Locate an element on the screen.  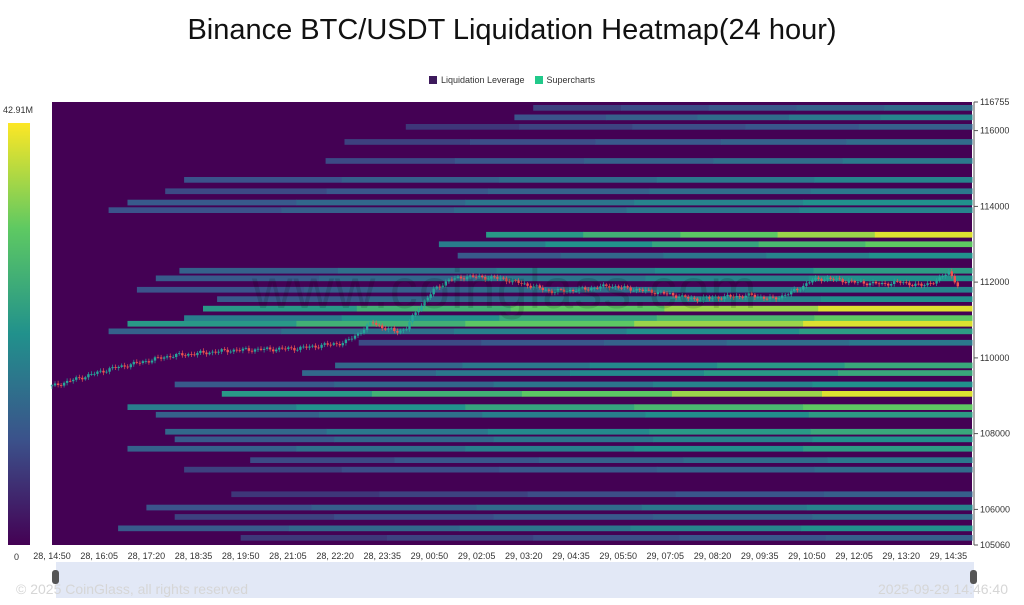
x-tick-label-10: 29, 03:20 is located at coordinates (524, 556).